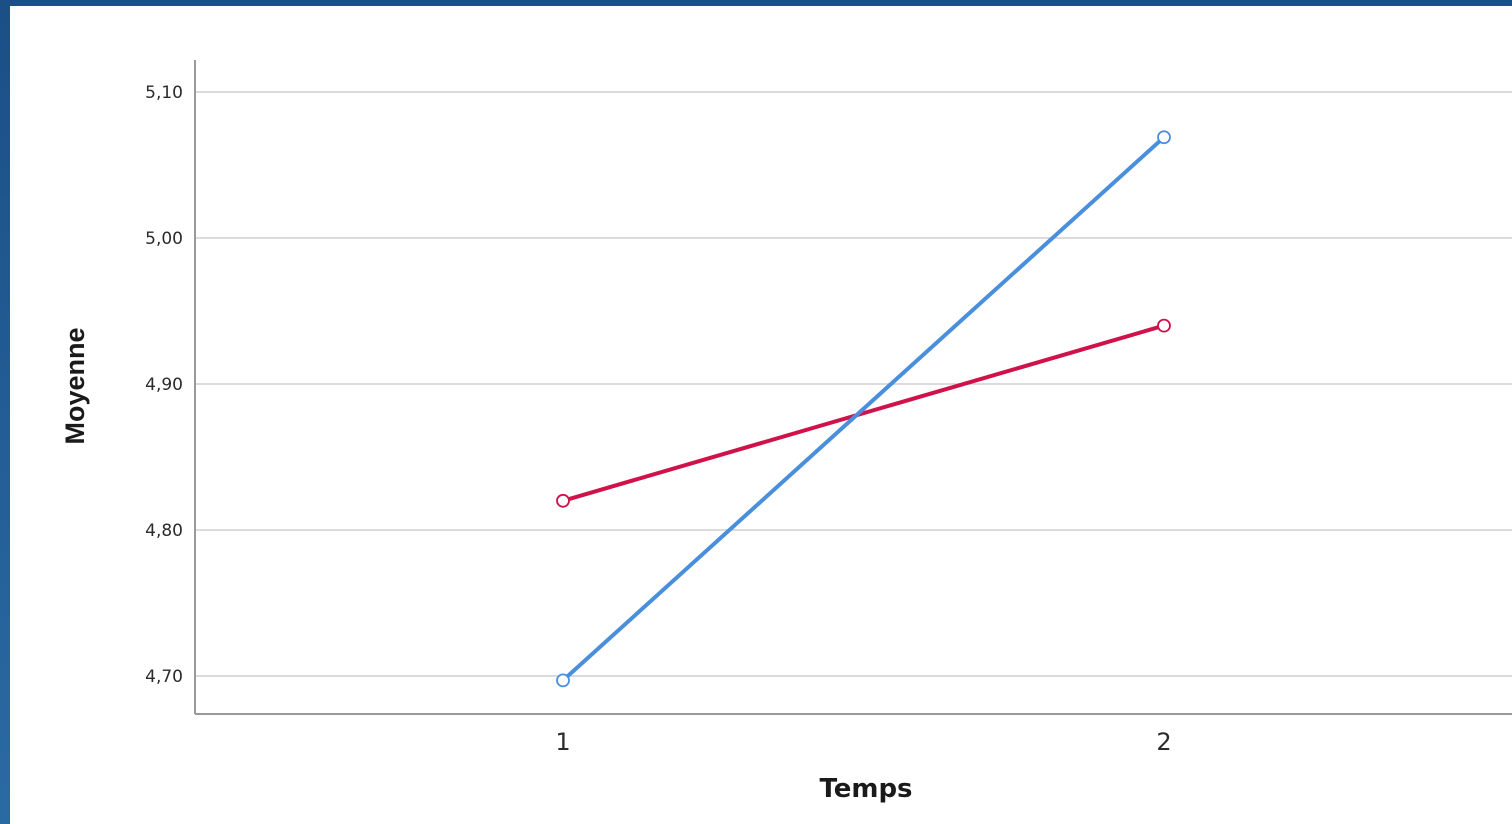 The width and height of the screenshot is (1512, 824). I want to click on y-tick-labels: 4,70 4,80 4,90 5,00 5,10, so click(164, 385).